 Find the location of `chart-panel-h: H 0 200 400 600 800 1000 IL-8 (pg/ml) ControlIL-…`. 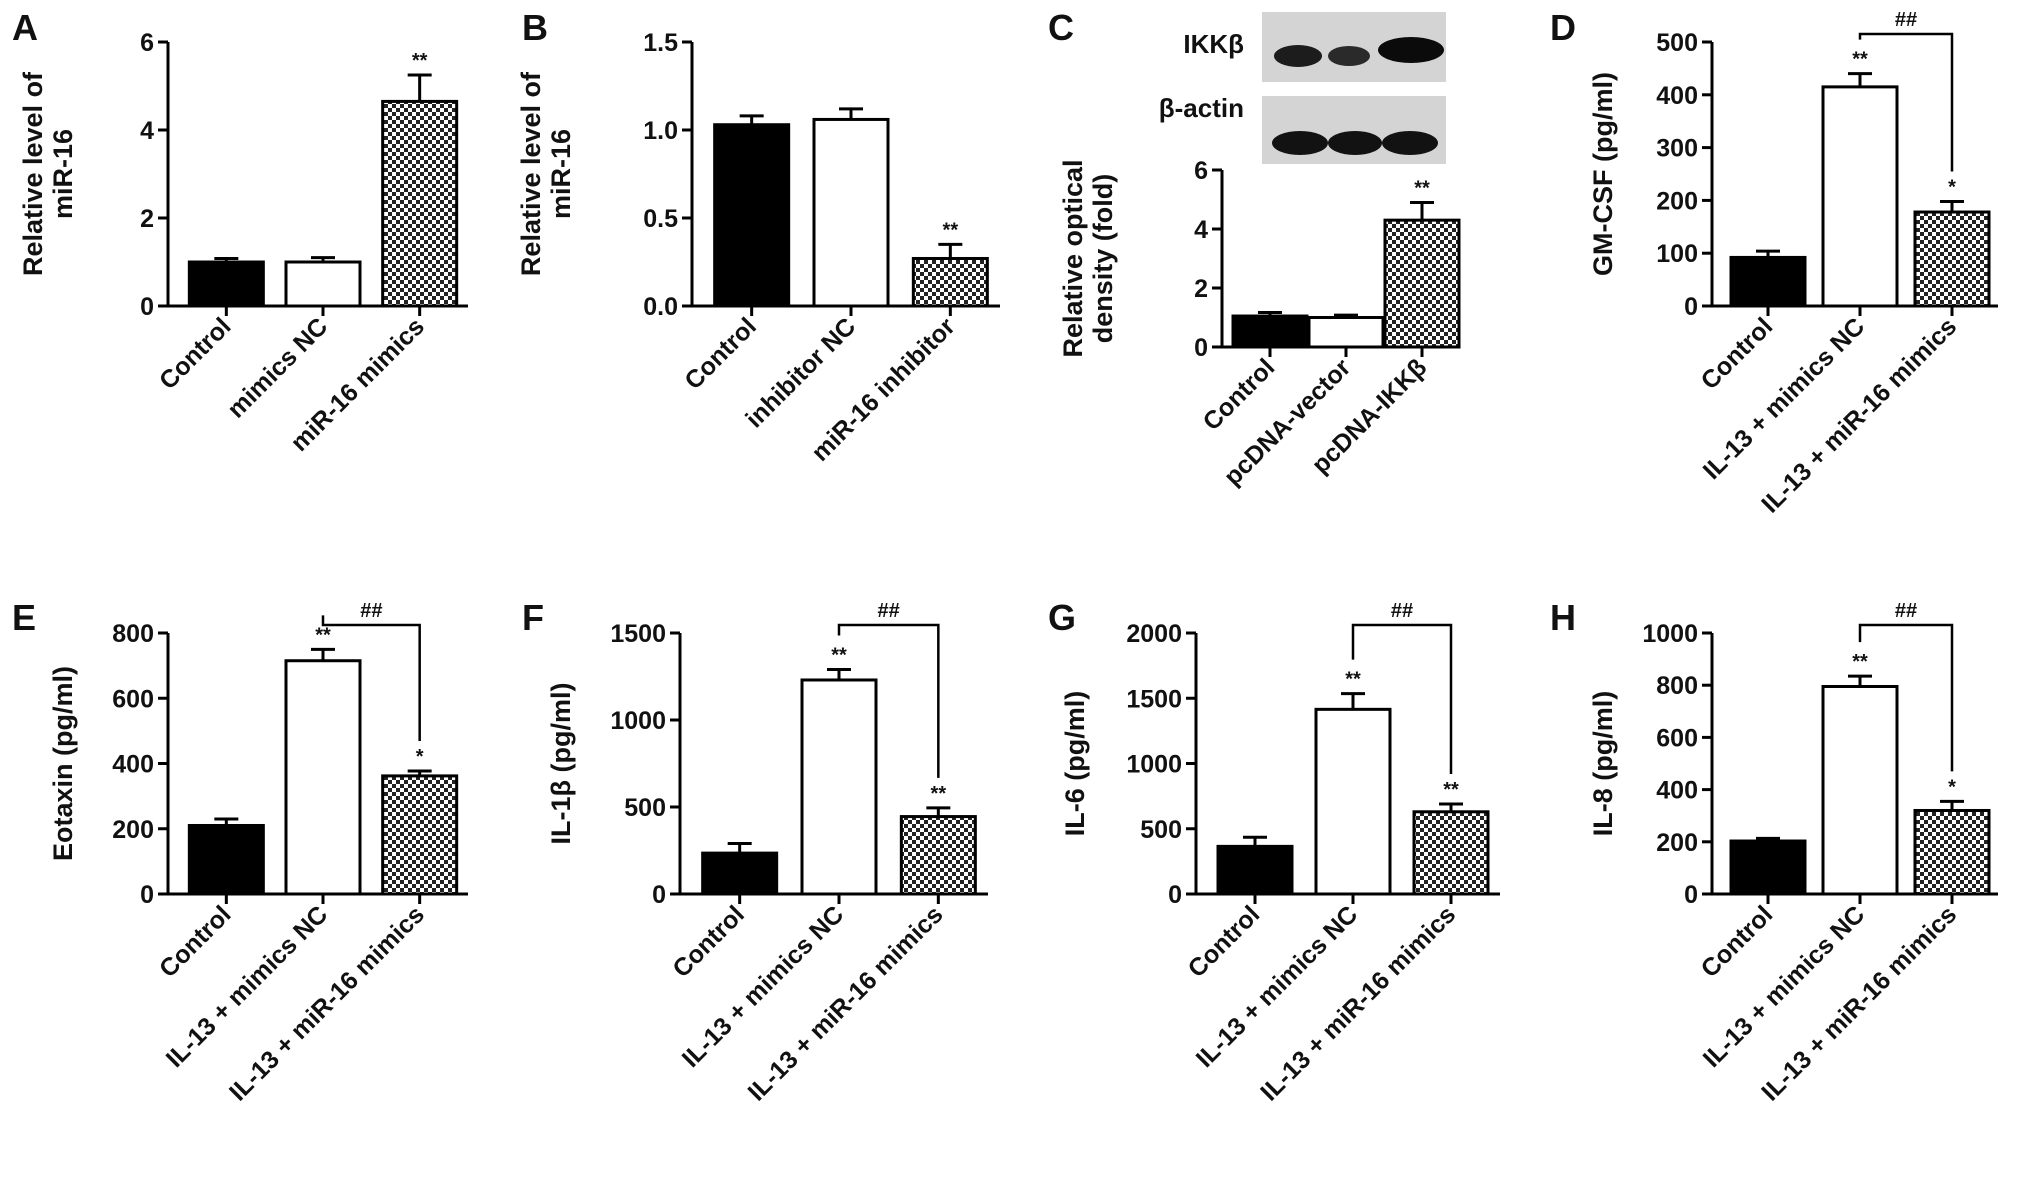

chart-panel-h: H 0 200 400 600 800 1000 IL-8 (pg/ml) ControlIL-… is located at coordinates (1774, 851).